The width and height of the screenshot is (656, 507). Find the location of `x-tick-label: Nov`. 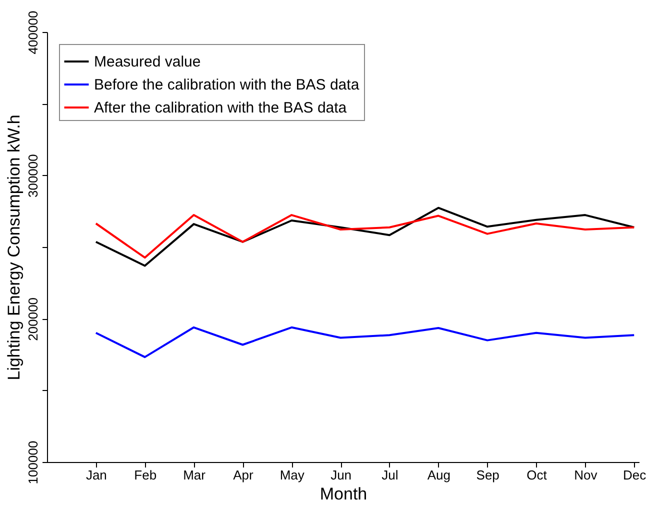

x-tick-label: Nov is located at coordinates (586, 475).